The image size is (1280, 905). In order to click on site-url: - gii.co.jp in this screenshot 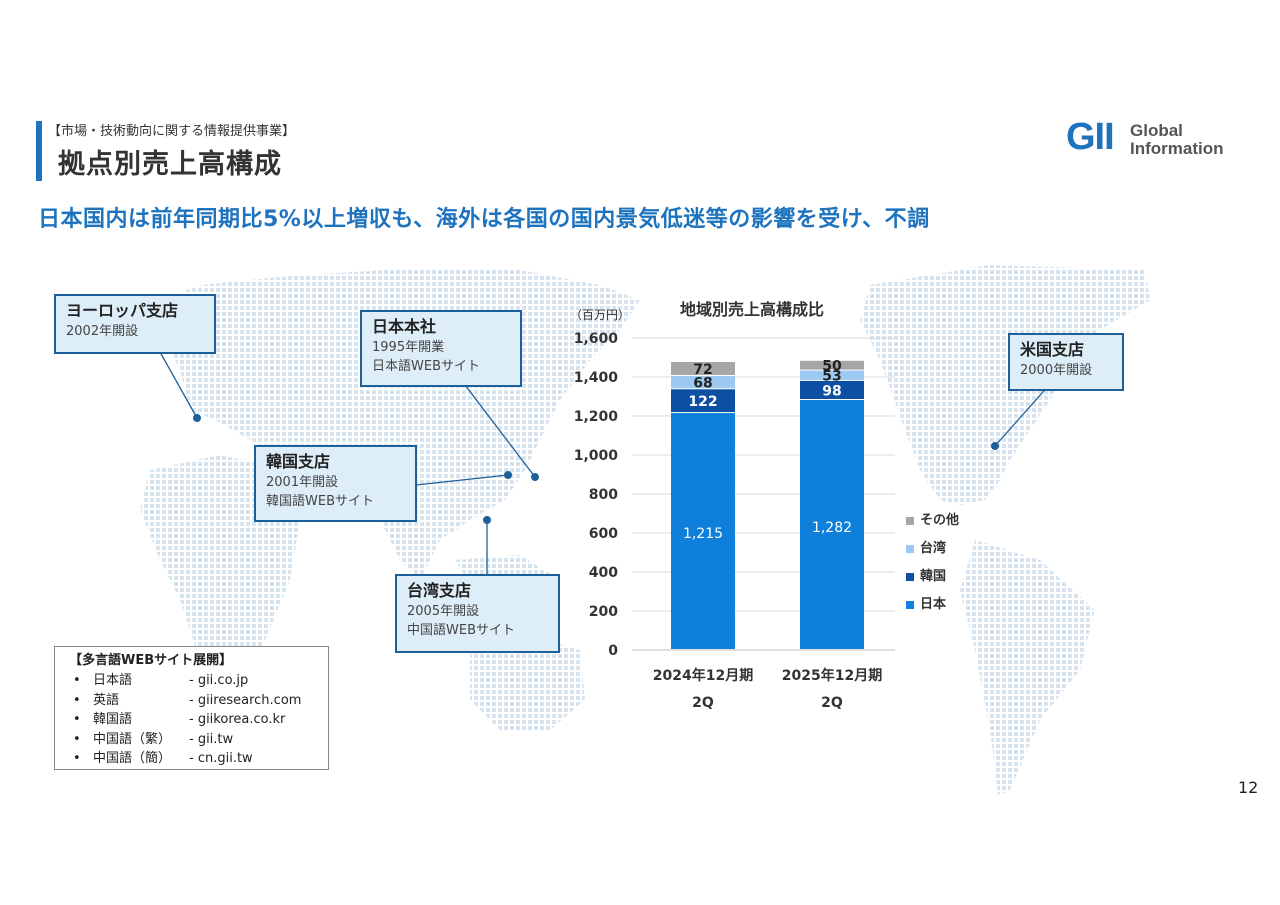, I will do `click(219, 680)`.